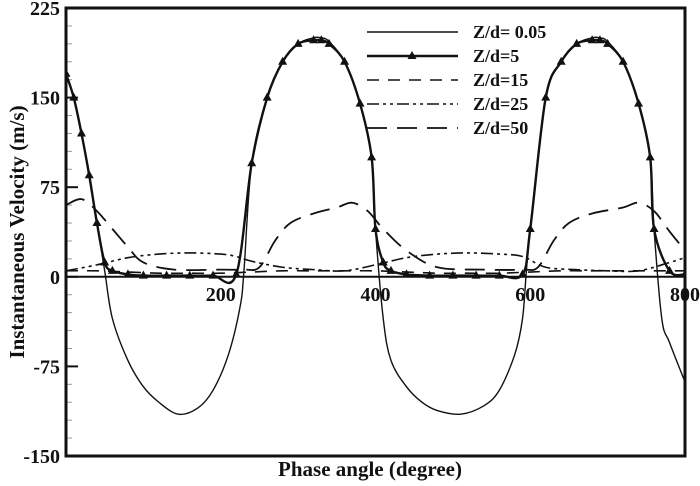 The width and height of the screenshot is (700, 486). Describe the element at coordinates (456, 80) in the screenshot. I see `legend: Z/d= 0.05 Z/d=5 Z/d=15 Z/d=25 Z/d=50` at that location.